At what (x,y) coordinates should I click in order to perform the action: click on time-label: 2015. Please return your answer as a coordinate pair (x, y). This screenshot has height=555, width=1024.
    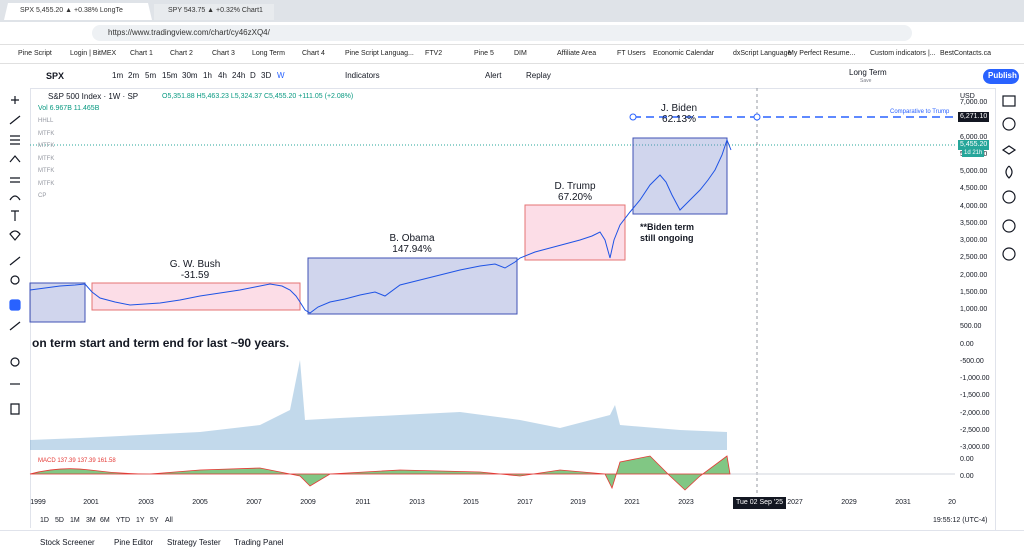
    Looking at the image, I should click on (471, 502).